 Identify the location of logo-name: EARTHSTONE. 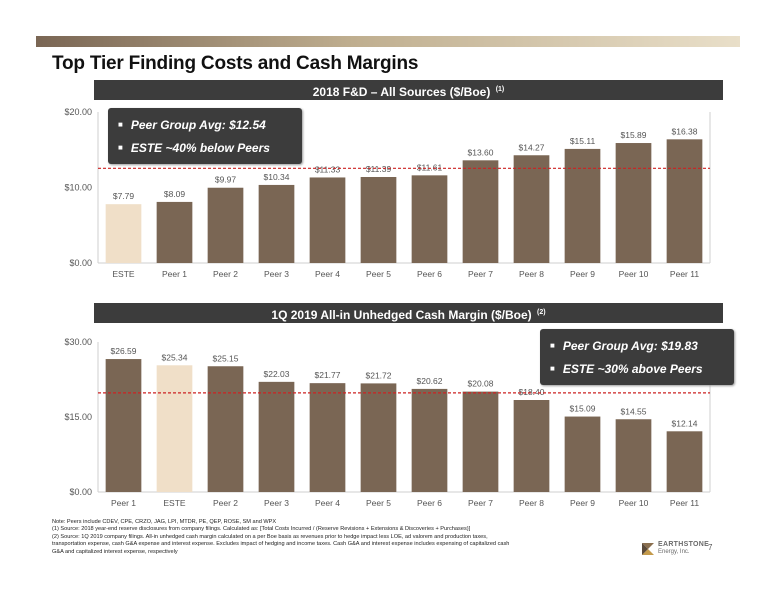
(684, 544).